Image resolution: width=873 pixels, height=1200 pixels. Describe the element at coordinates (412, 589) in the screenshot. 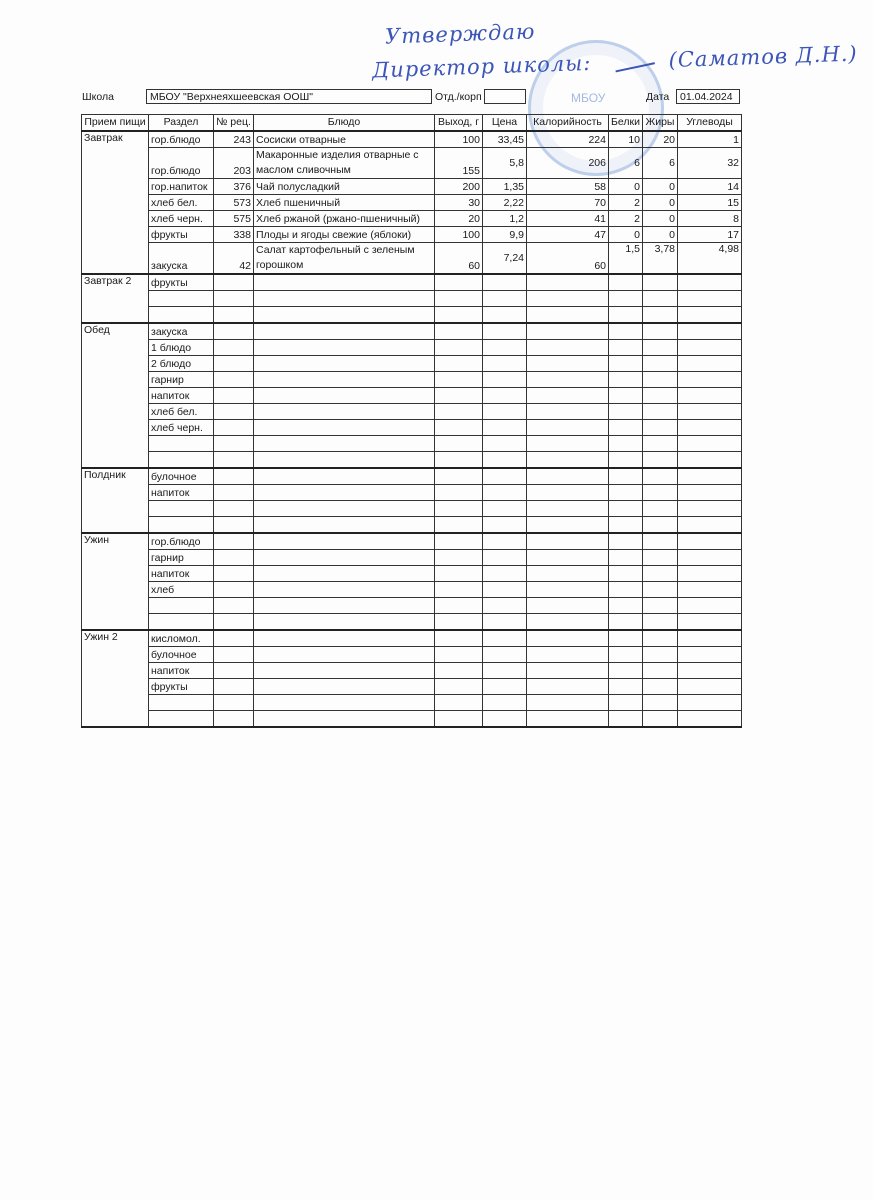

I see `table-row: хлеб` at that location.